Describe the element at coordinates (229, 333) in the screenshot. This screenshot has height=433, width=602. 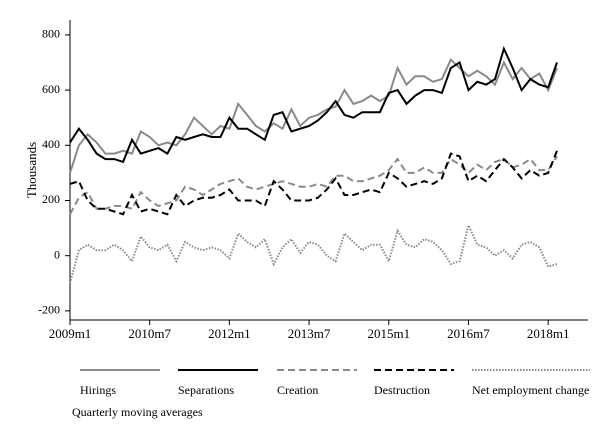
I see `x-tick-label: 2012m1` at that location.